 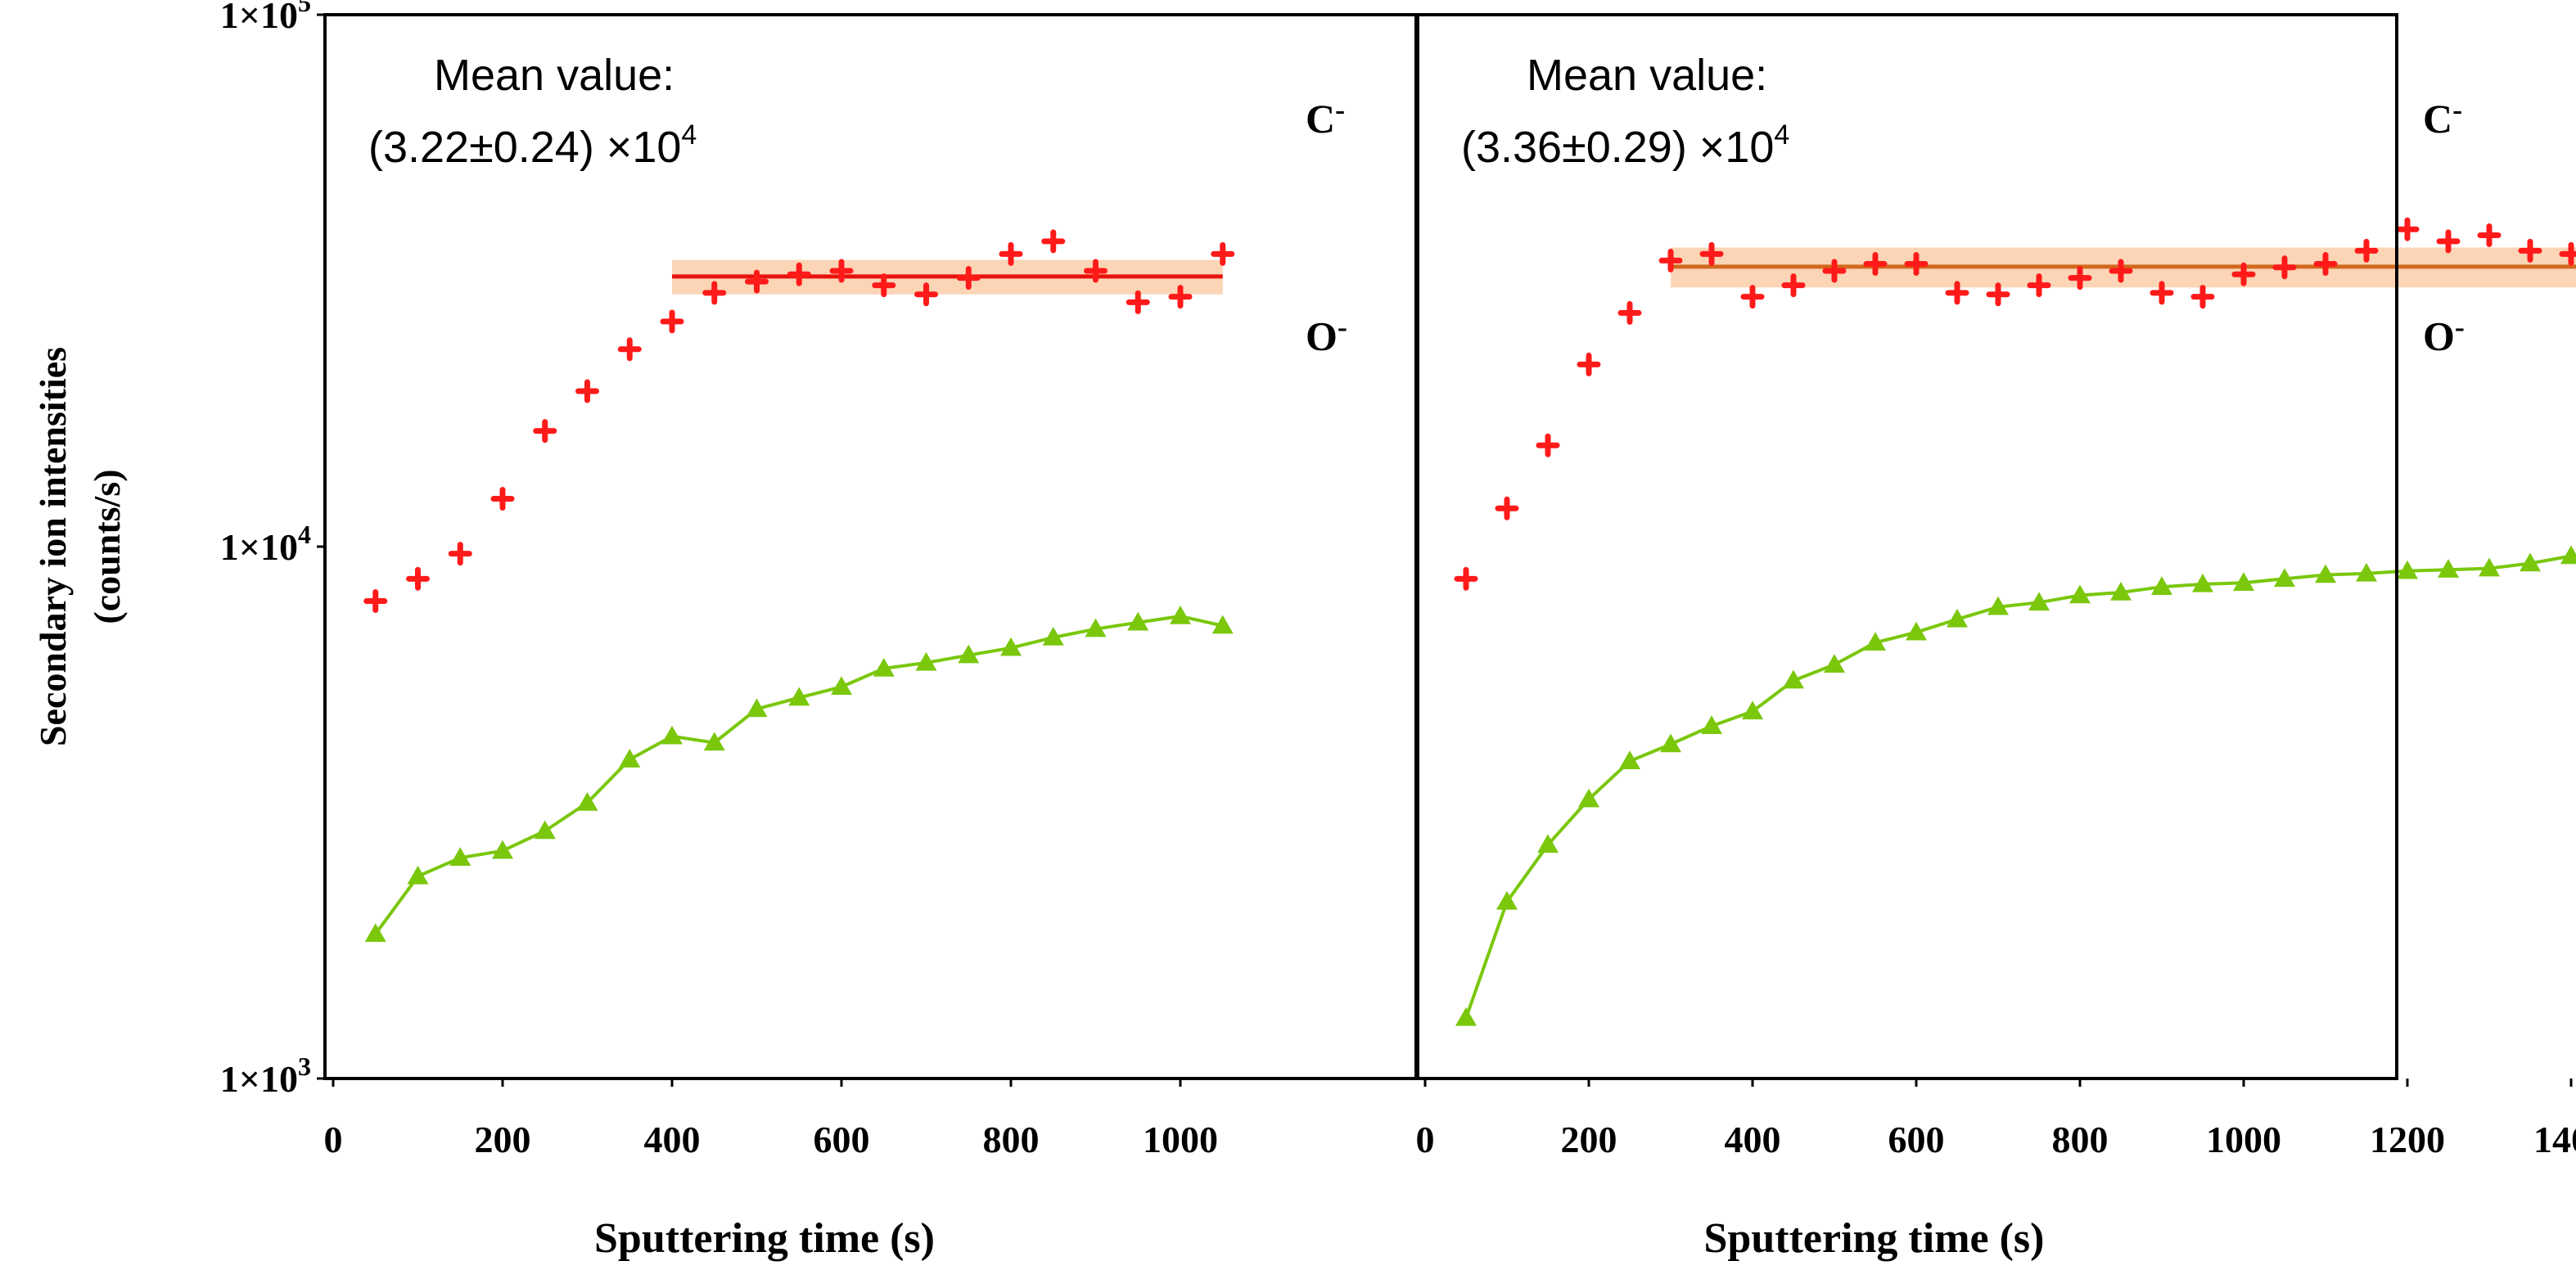 I want to click on x-tick-label: 800, so click(x=1011, y=1139).